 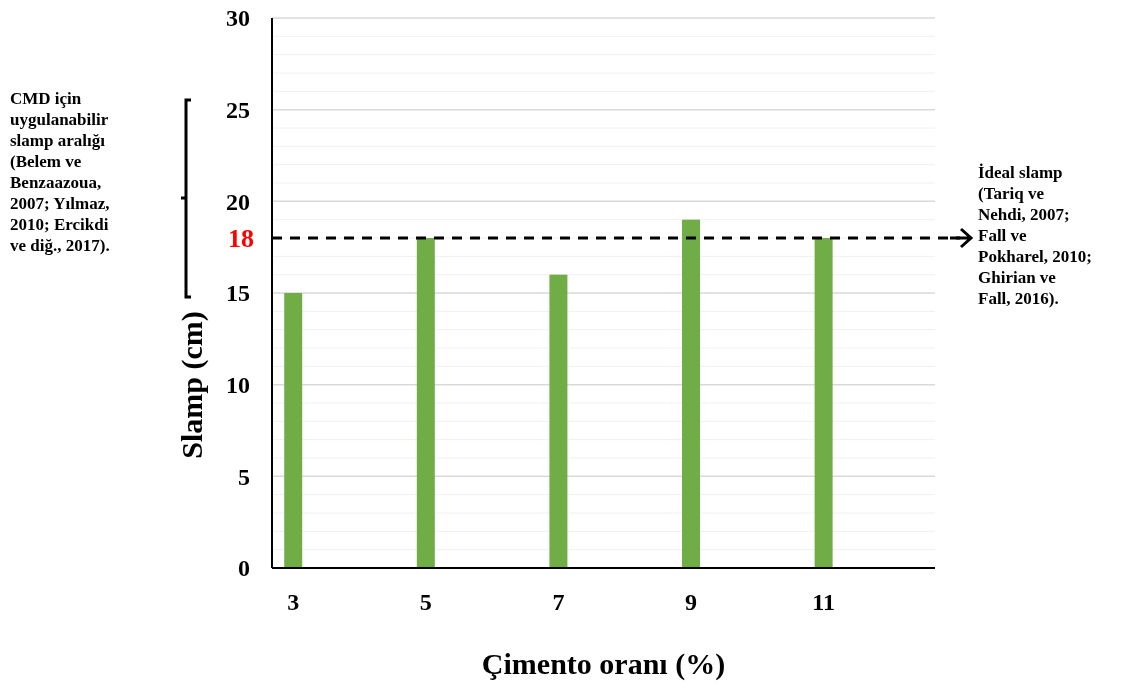 What do you see at coordinates (244, 476) in the screenshot?
I see `y-tick-label: 5` at bounding box center [244, 476].